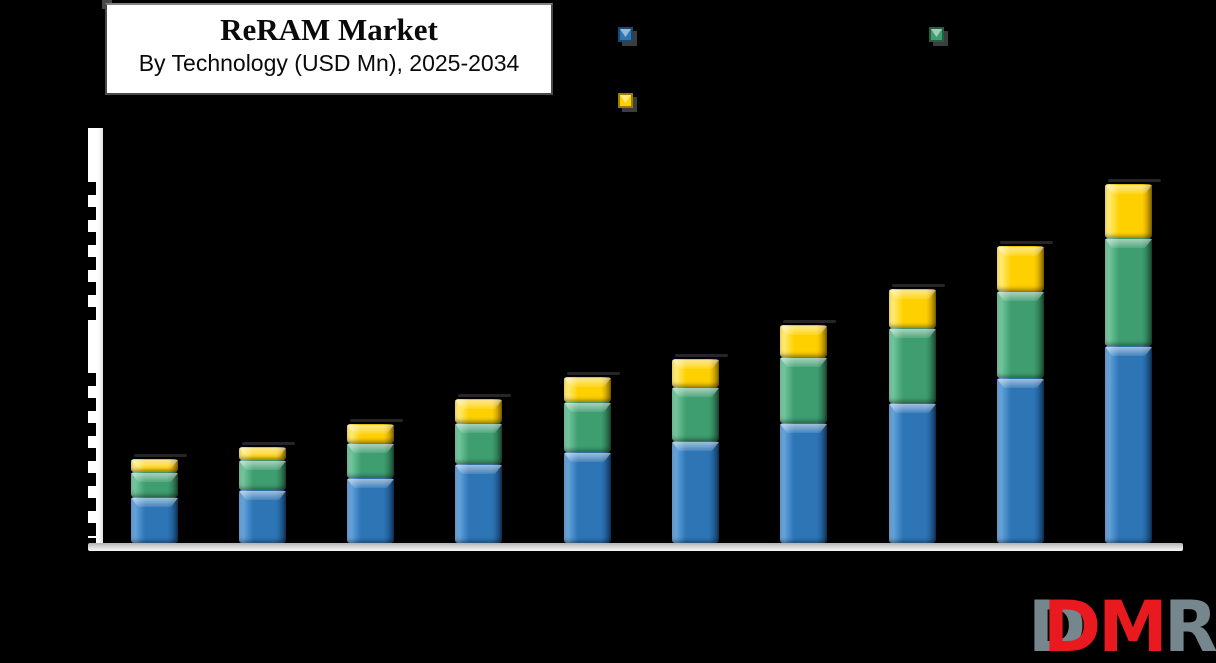 The width and height of the screenshot is (1216, 663). Describe the element at coordinates (1026, 242) in the screenshot. I see `bar-2033-top-shadow-line` at that location.